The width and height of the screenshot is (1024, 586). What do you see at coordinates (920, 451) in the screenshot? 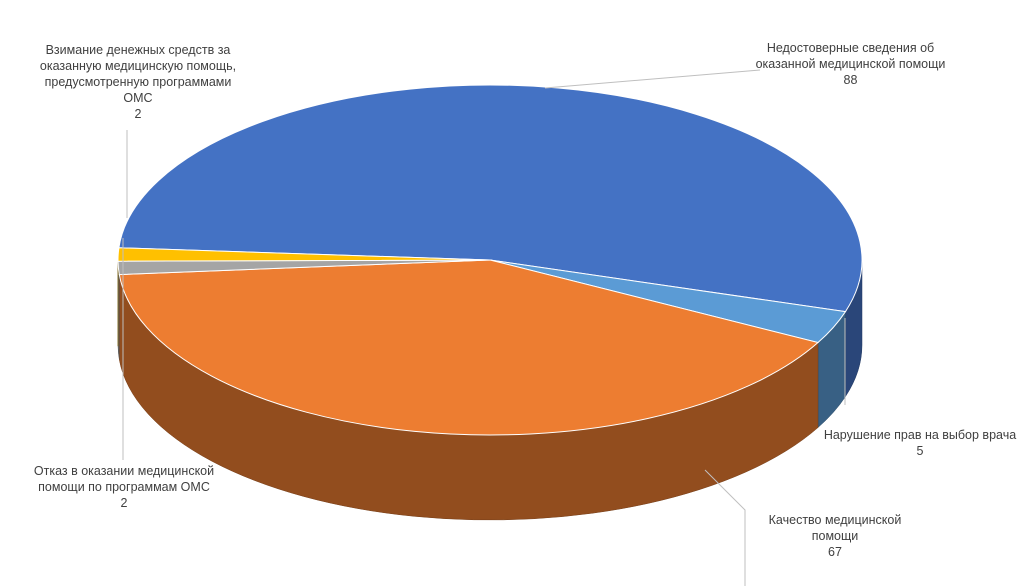
I see `label-value: 5` at bounding box center [920, 451].